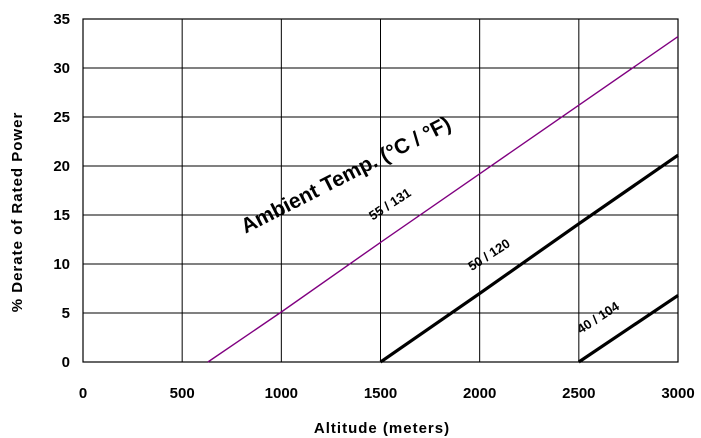 This screenshot has width=701, height=438. Describe the element at coordinates (66, 313) in the screenshot. I see `y-tick-label-1: 5` at that location.